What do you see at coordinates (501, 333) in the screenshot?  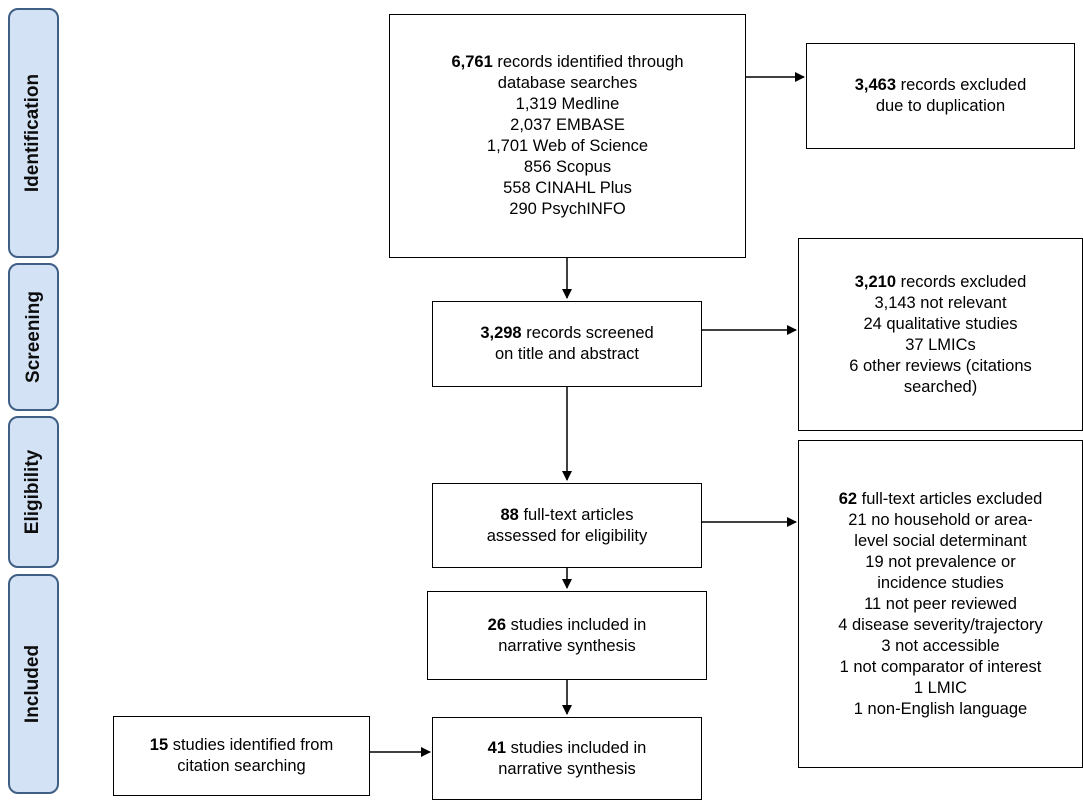 I see `screened-count: 3,298` at bounding box center [501, 333].